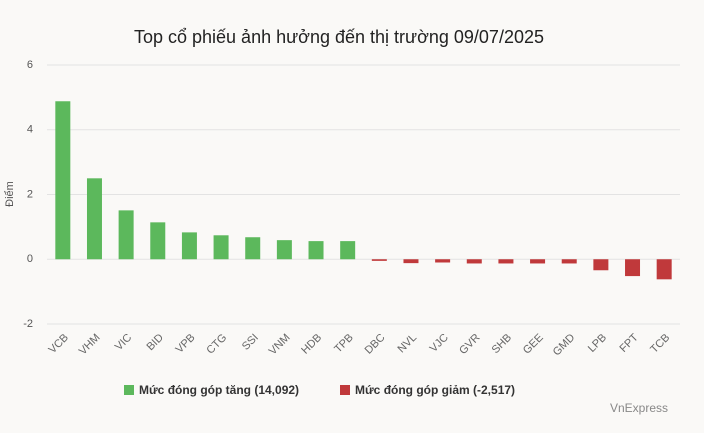 Image resolution: width=704 pixels, height=433 pixels. Describe the element at coordinates (469, 344) in the screenshot. I see `x-tick-label: GVR` at that location.